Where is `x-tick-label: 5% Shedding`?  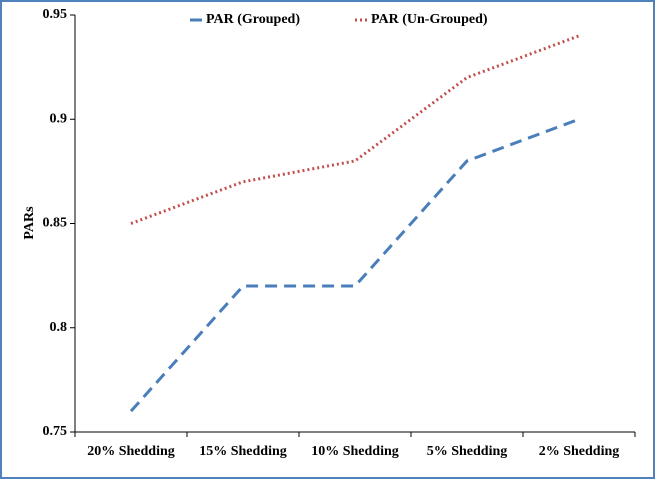 x-tick-label: 5% Shedding is located at coordinates (467, 451).